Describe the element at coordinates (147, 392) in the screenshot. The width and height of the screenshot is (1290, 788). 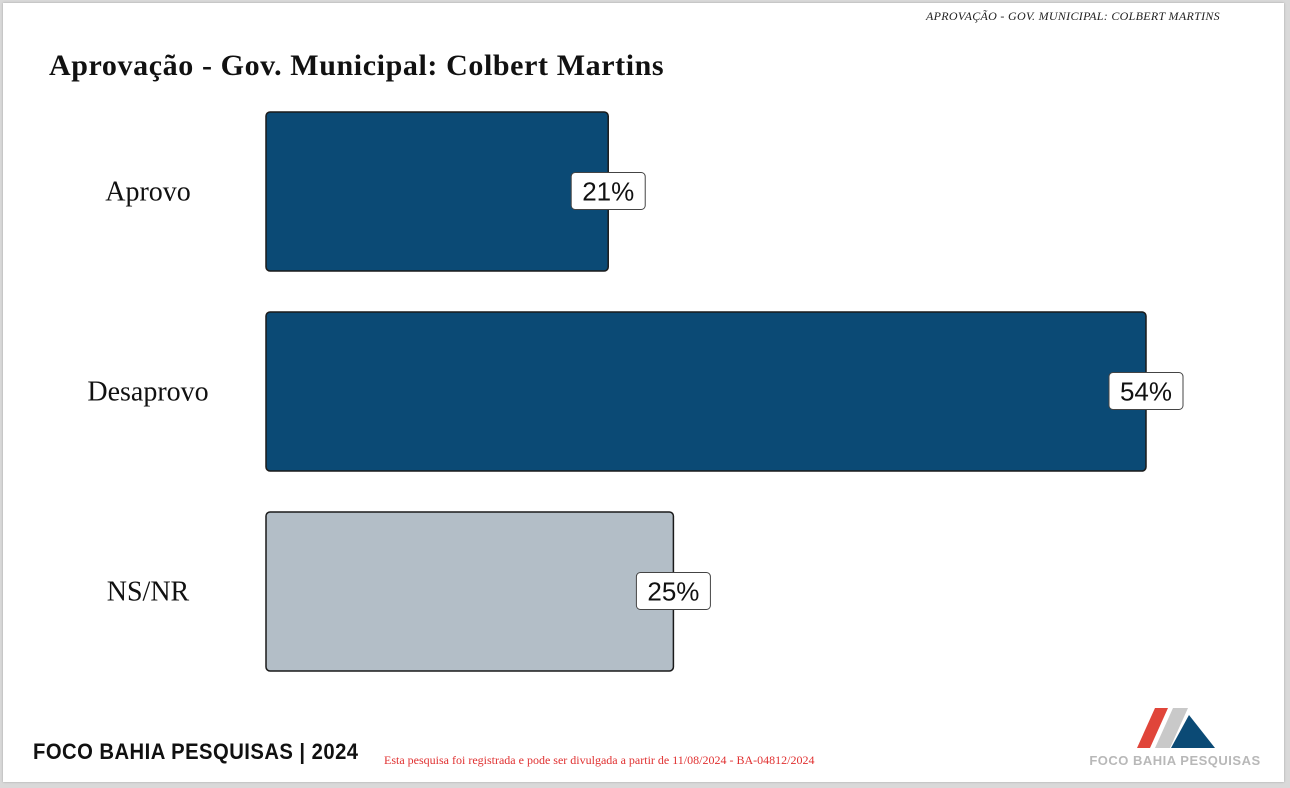
I see `category-label: Desaprovo` at that location.